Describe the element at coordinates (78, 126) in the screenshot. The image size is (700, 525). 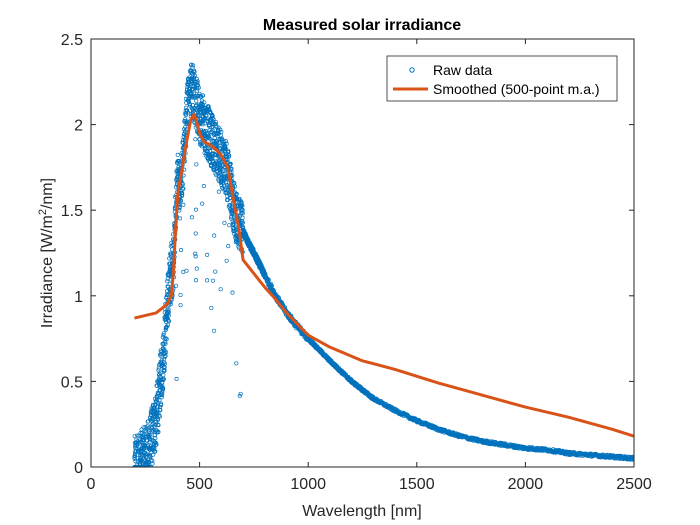
I see `y-tick-label: 2` at that location.